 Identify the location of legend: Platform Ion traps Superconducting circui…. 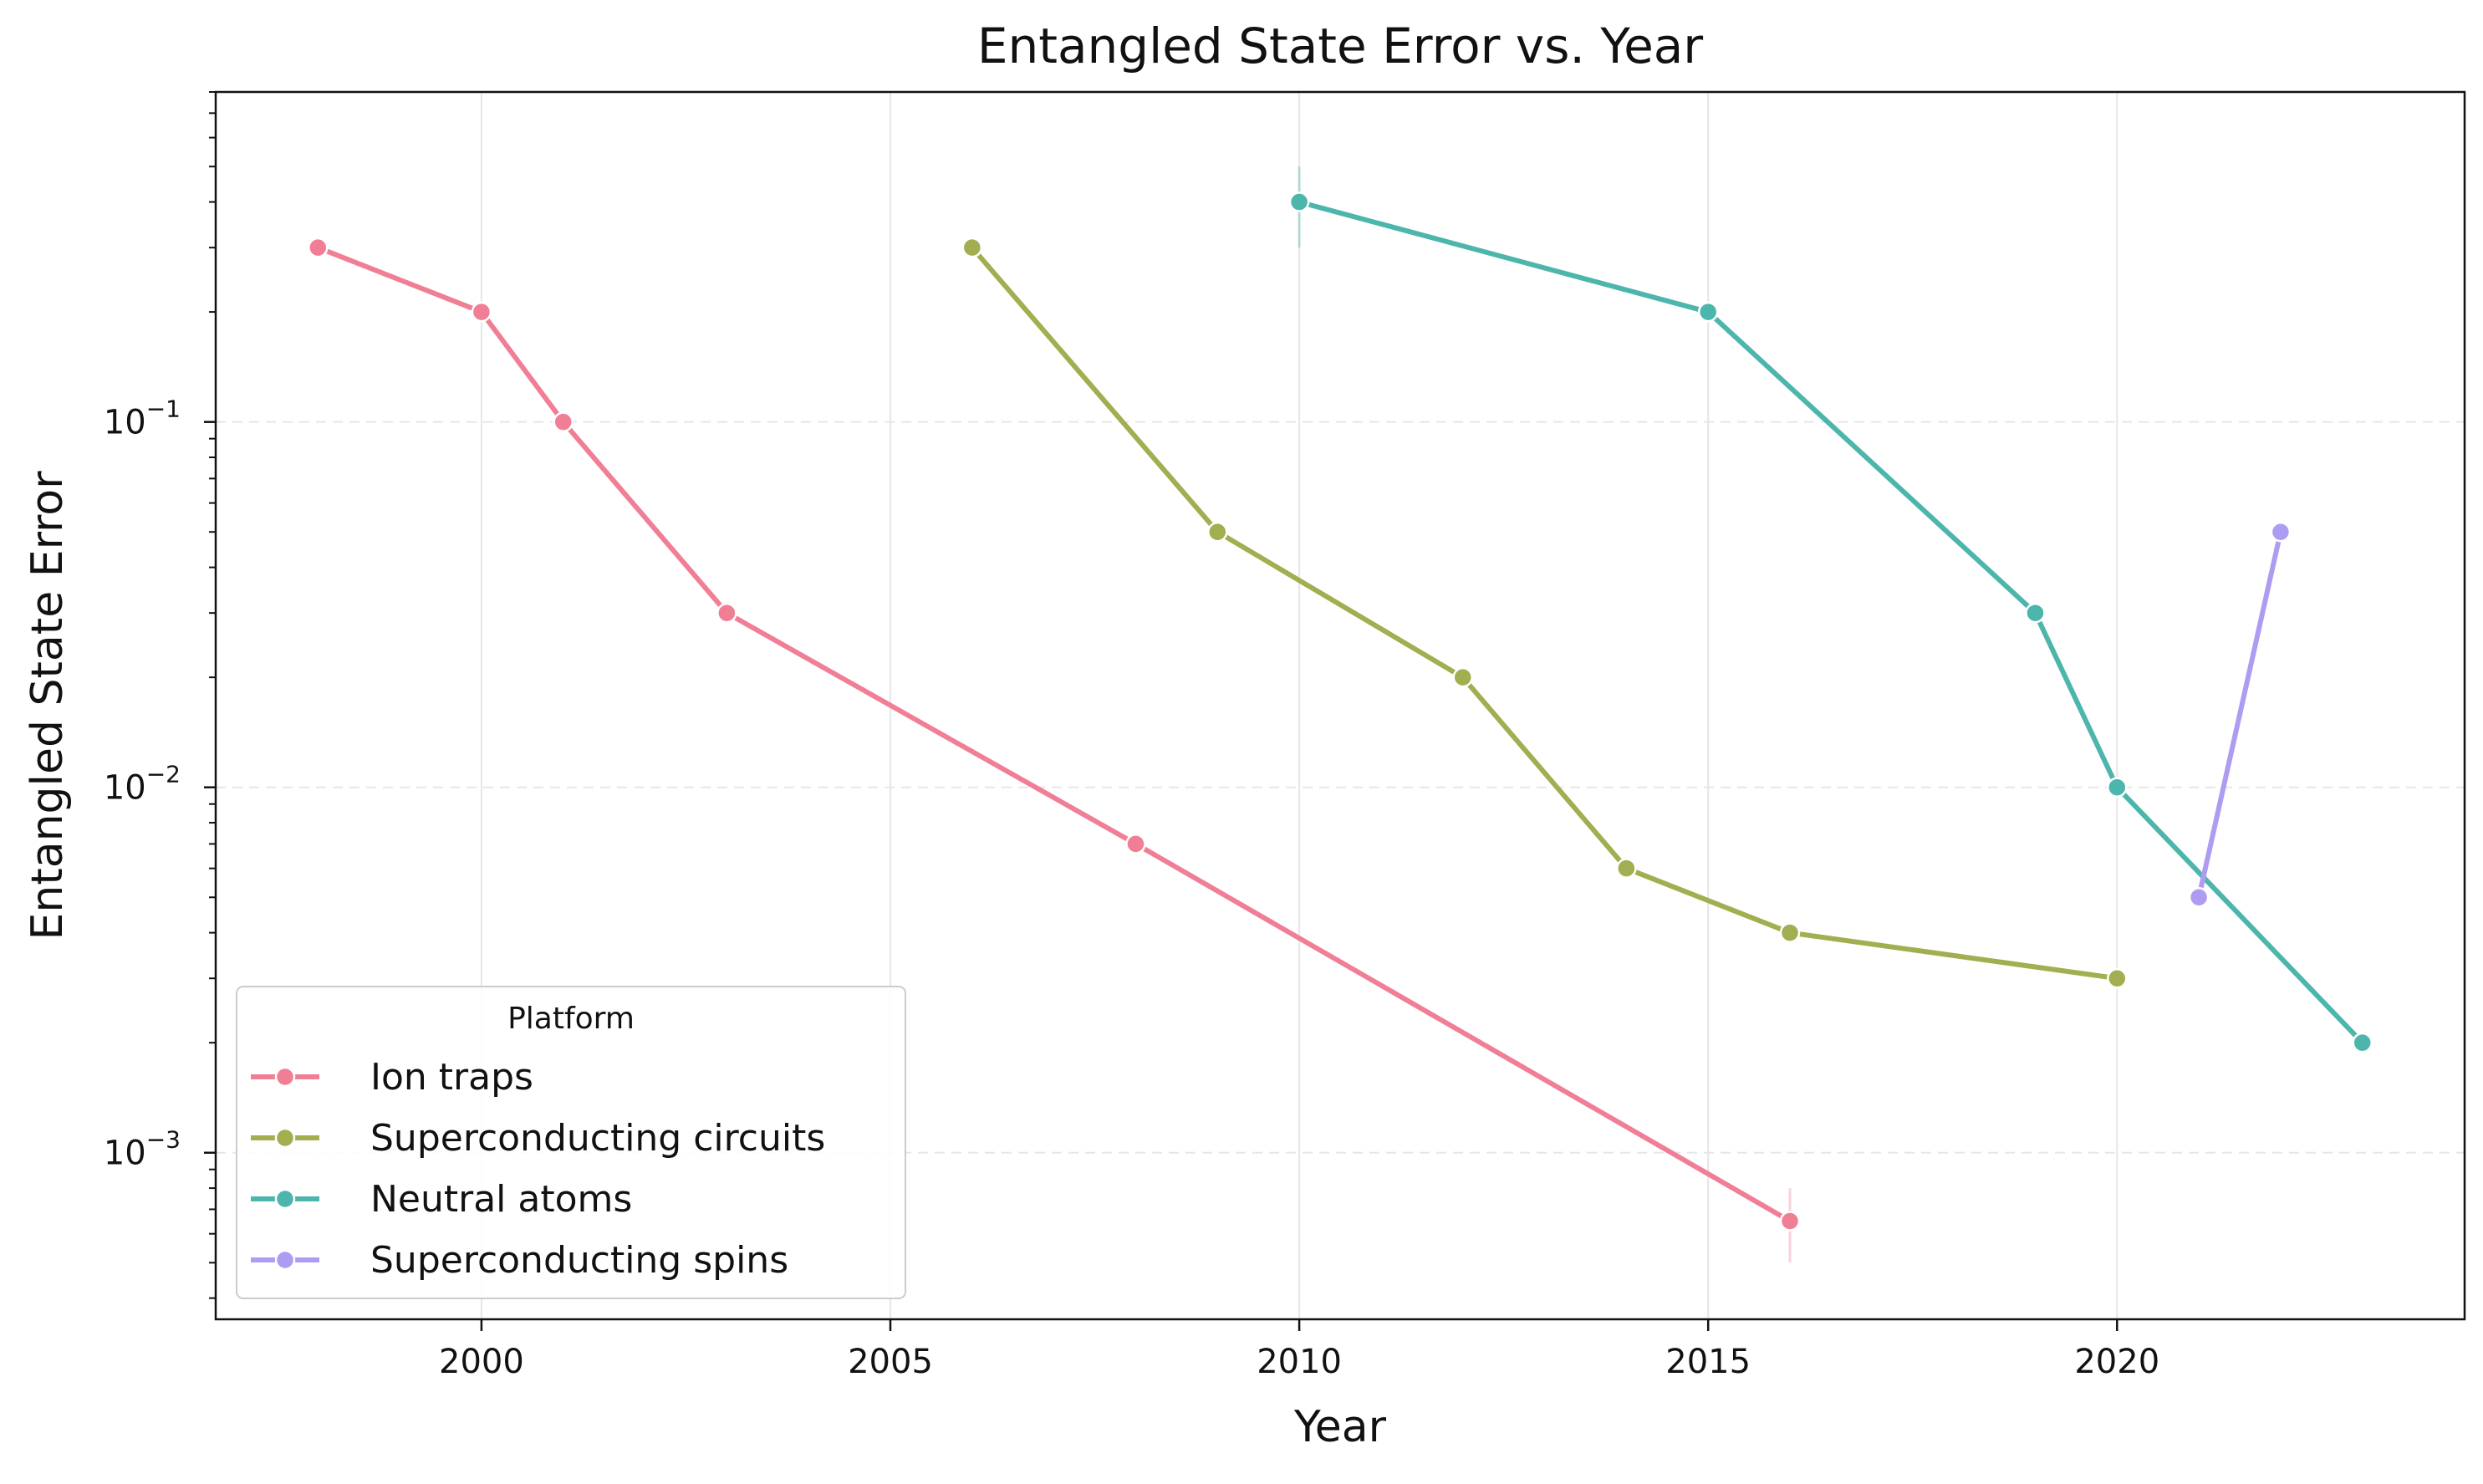
(571, 1142).